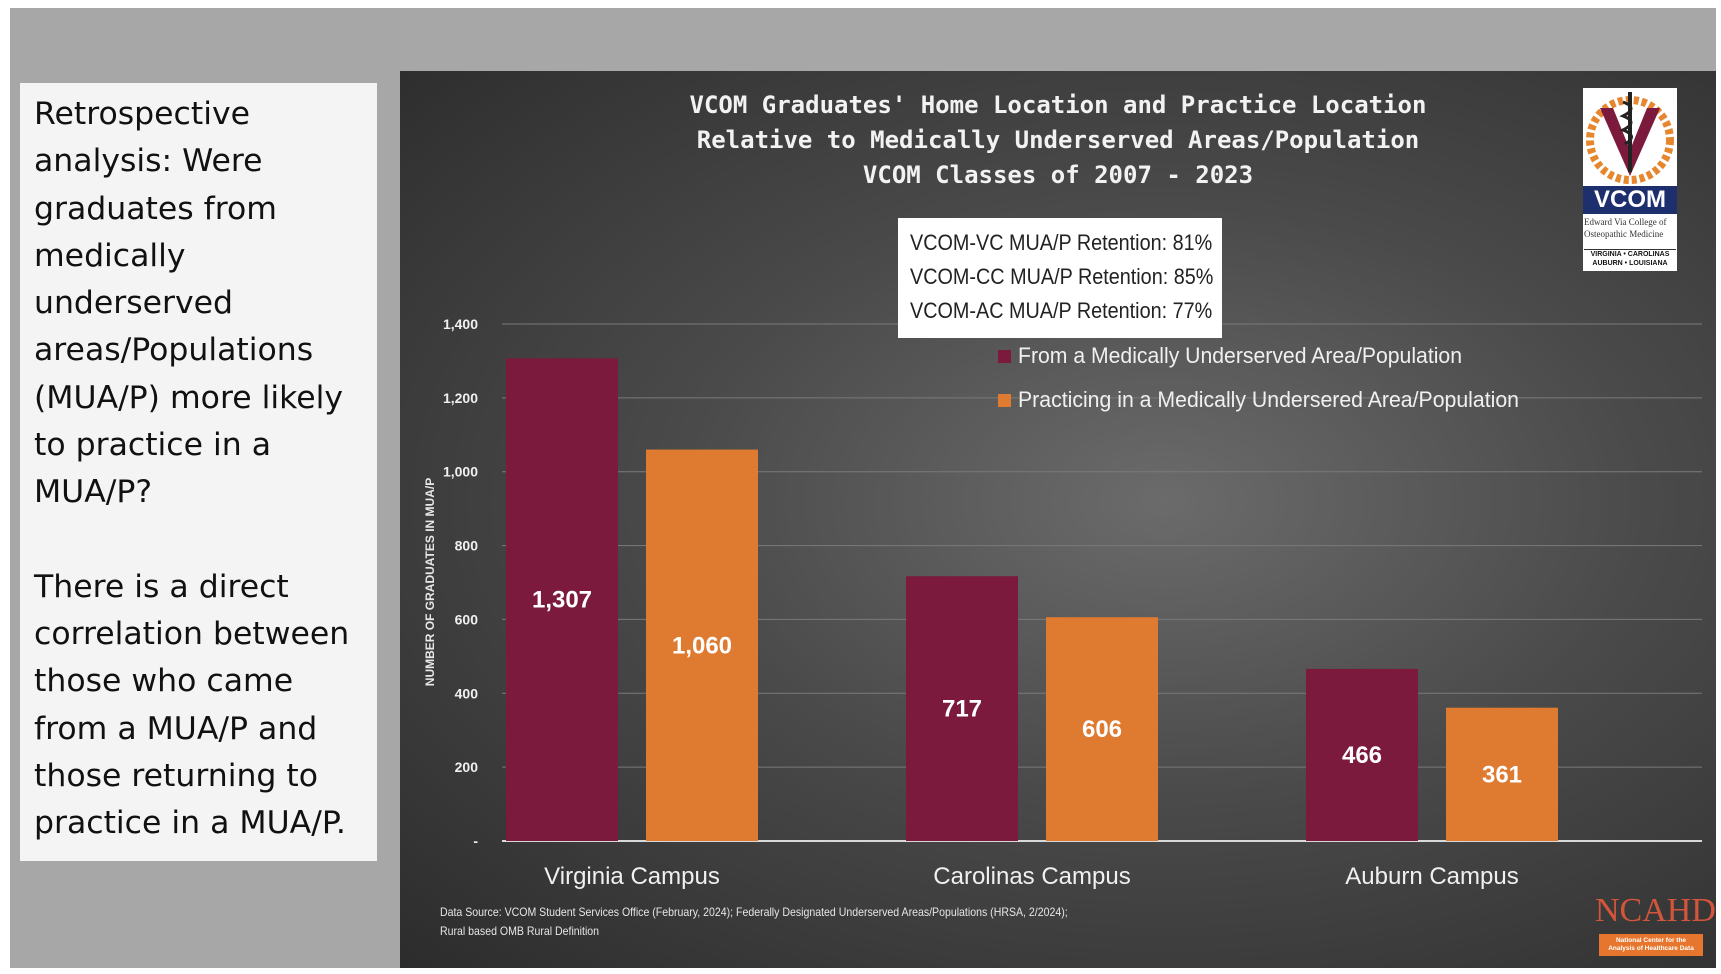 The height and width of the screenshot is (974, 1721). What do you see at coordinates (1630, 138) in the screenshot?
I see `caduceus-icon` at bounding box center [1630, 138].